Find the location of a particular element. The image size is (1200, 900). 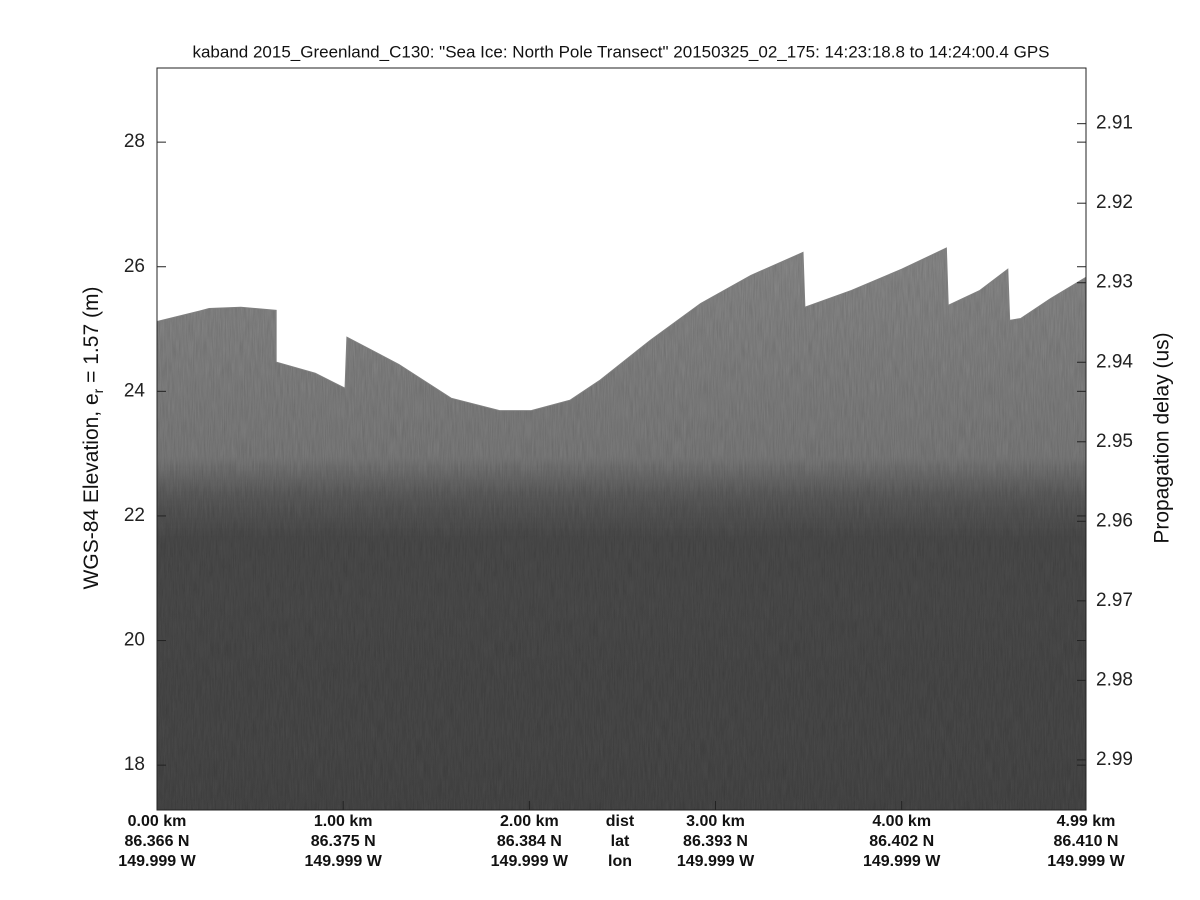

y2-tick-label: 2.93 is located at coordinates (1114, 282).